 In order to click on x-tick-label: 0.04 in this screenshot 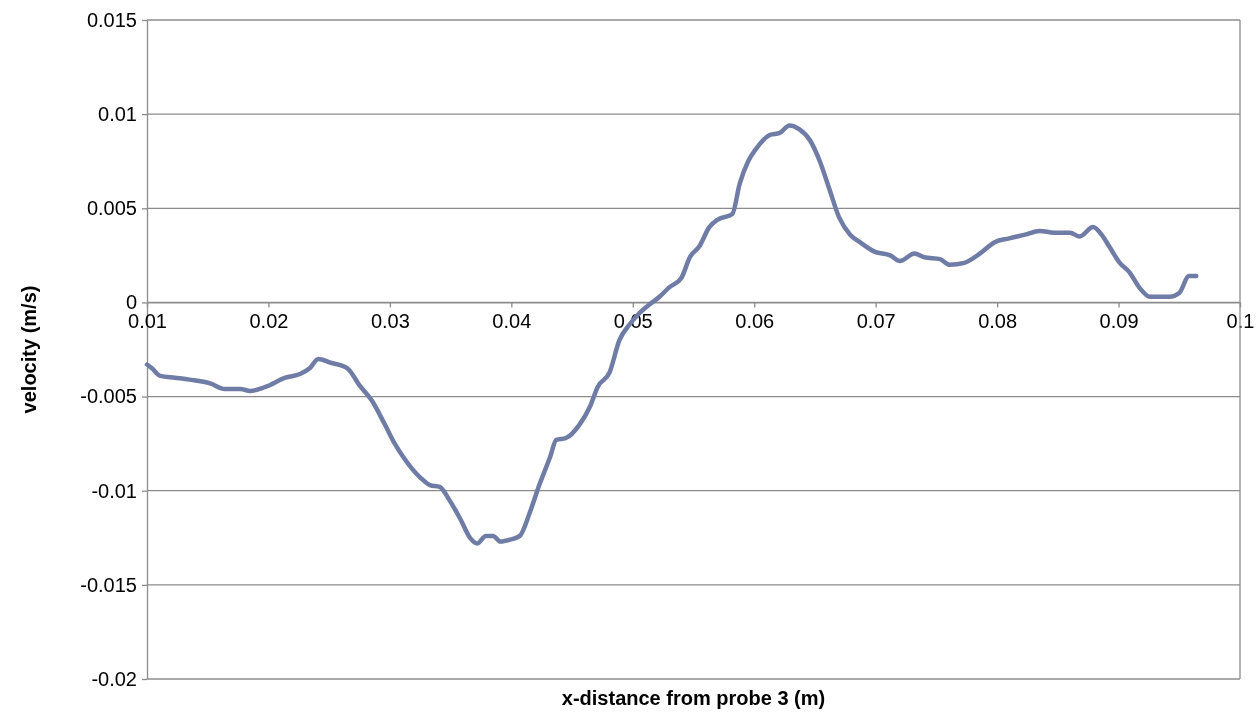, I will do `click(512, 321)`.